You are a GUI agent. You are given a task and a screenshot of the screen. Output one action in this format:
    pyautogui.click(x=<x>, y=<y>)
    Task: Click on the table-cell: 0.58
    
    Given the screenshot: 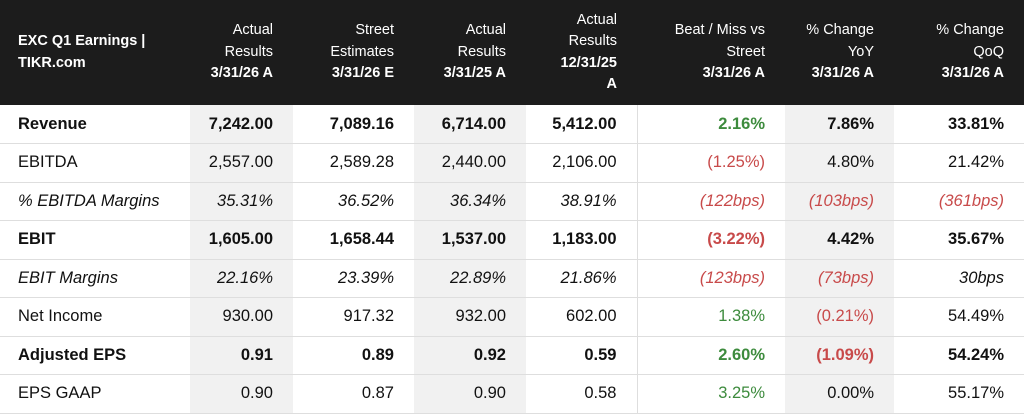 What is the action you would take?
    pyautogui.click(x=581, y=394)
    